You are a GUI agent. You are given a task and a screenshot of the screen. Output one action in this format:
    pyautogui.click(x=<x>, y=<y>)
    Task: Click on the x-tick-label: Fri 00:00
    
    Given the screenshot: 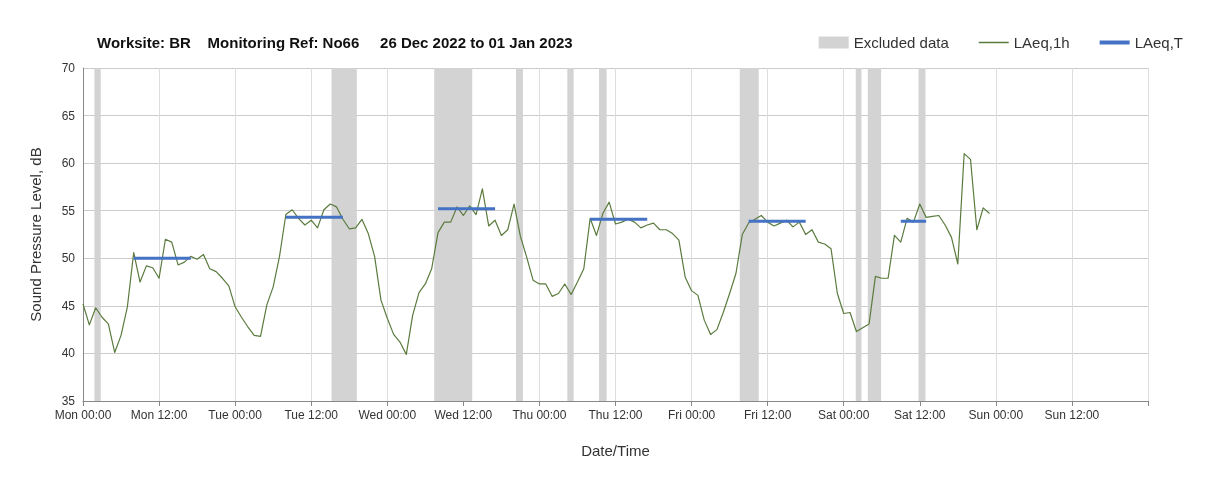 What is the action you would take?
    pyautogui.click(x=691, y=415)
    